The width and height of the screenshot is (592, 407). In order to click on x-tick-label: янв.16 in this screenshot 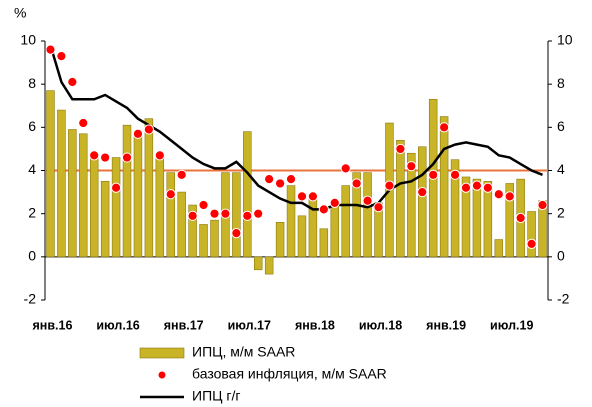, I will do `click(53, 325)`.